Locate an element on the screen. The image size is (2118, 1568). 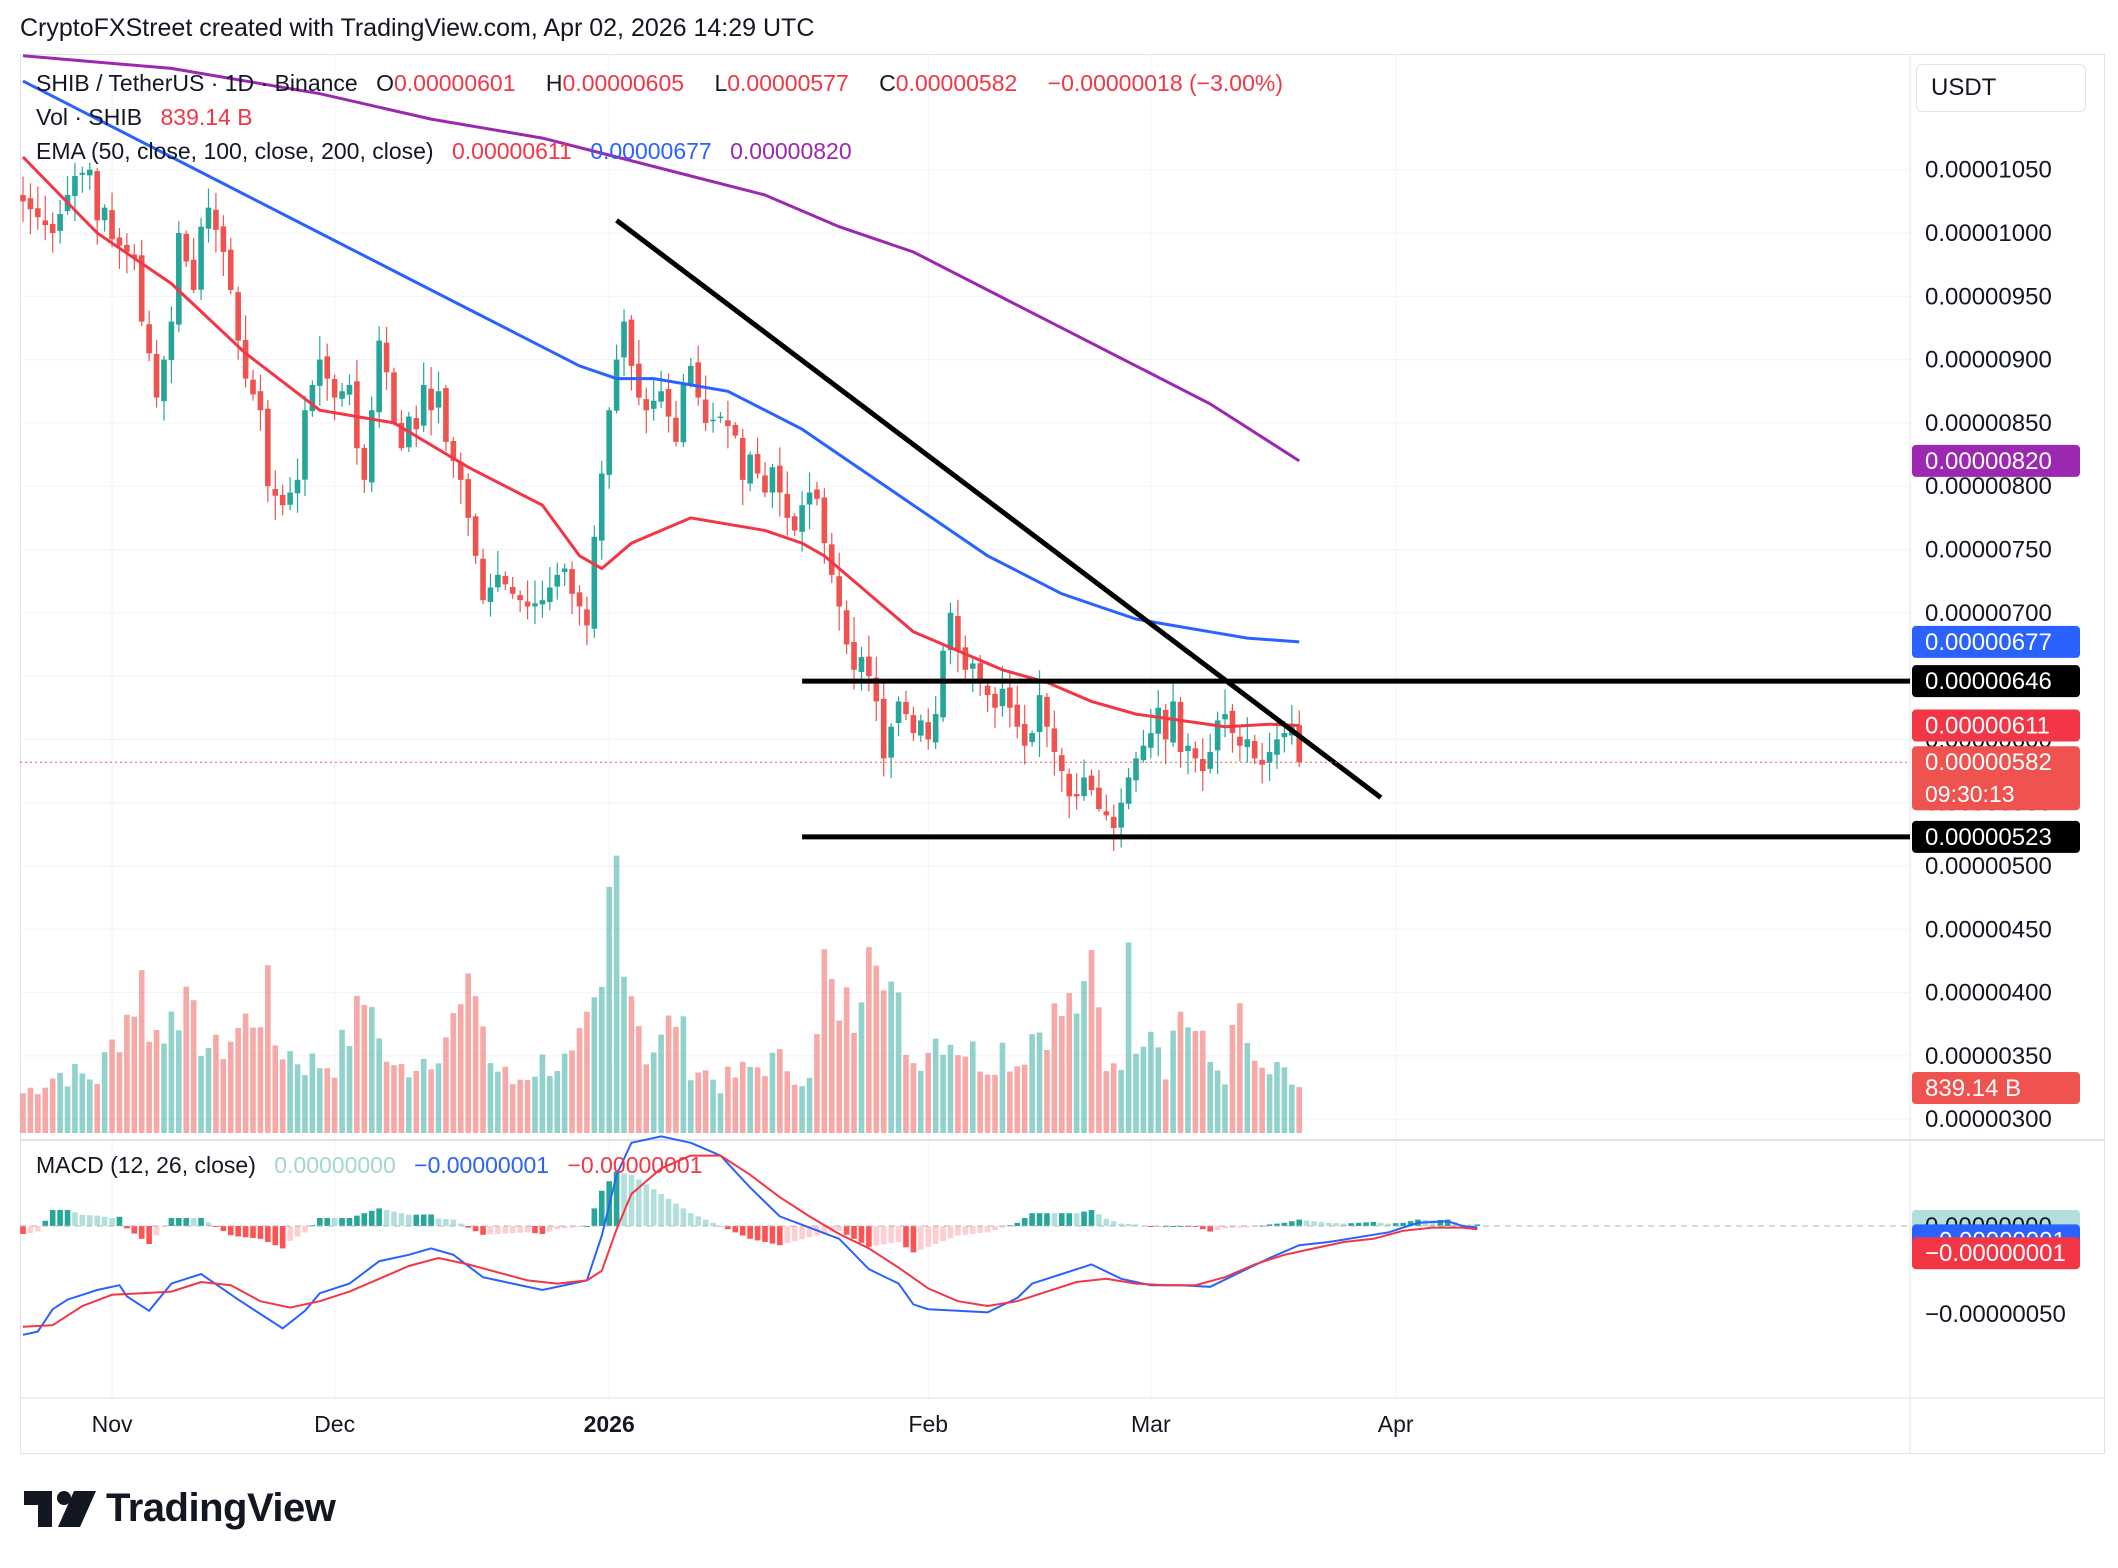
volume-label: Vol · SHIB is located at coordinates (89, 117).